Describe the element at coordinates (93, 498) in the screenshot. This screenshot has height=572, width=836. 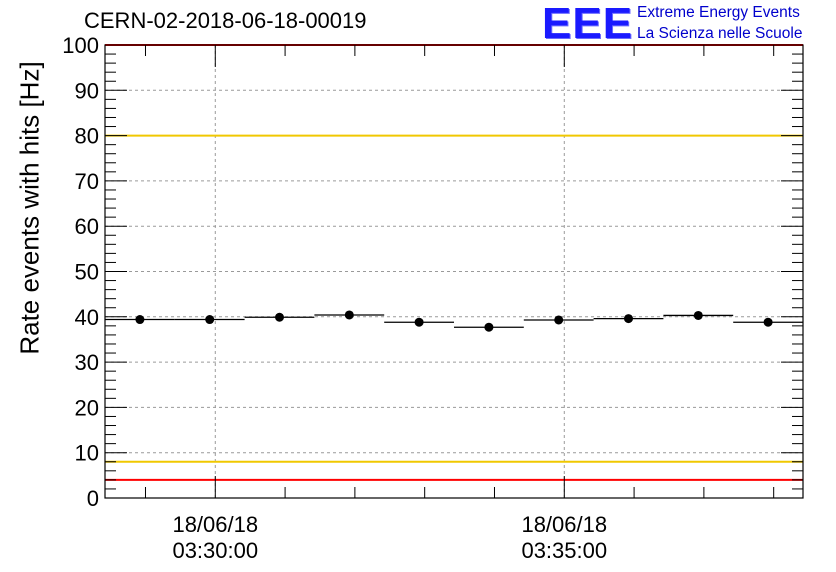
I see `y-tick-label: 0` at that location.